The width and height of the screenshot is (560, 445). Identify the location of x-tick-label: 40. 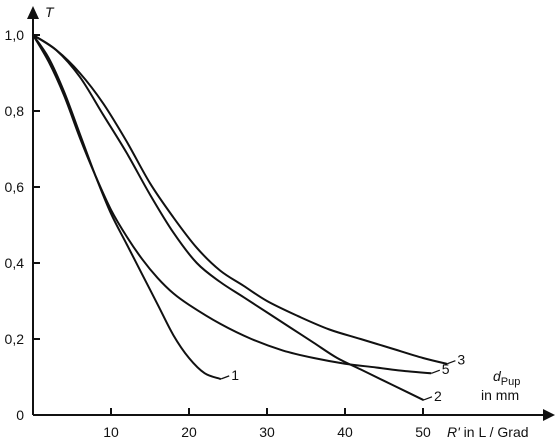
(345, 432).